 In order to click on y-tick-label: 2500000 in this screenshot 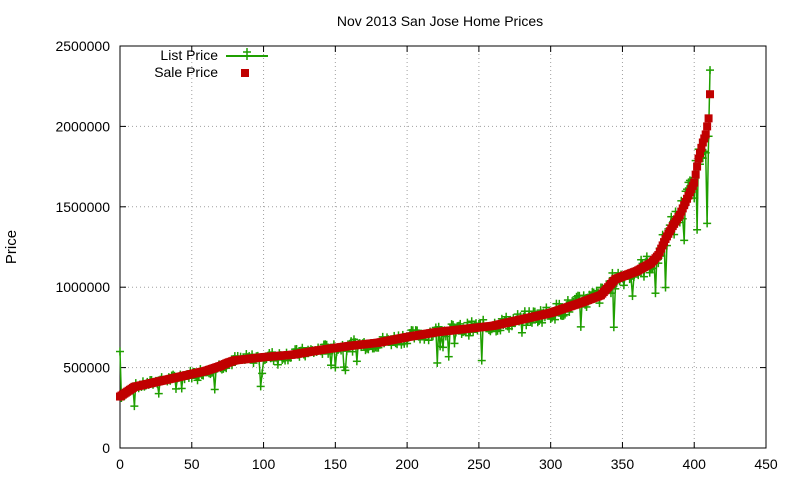, I will do `click(82, 46)`.